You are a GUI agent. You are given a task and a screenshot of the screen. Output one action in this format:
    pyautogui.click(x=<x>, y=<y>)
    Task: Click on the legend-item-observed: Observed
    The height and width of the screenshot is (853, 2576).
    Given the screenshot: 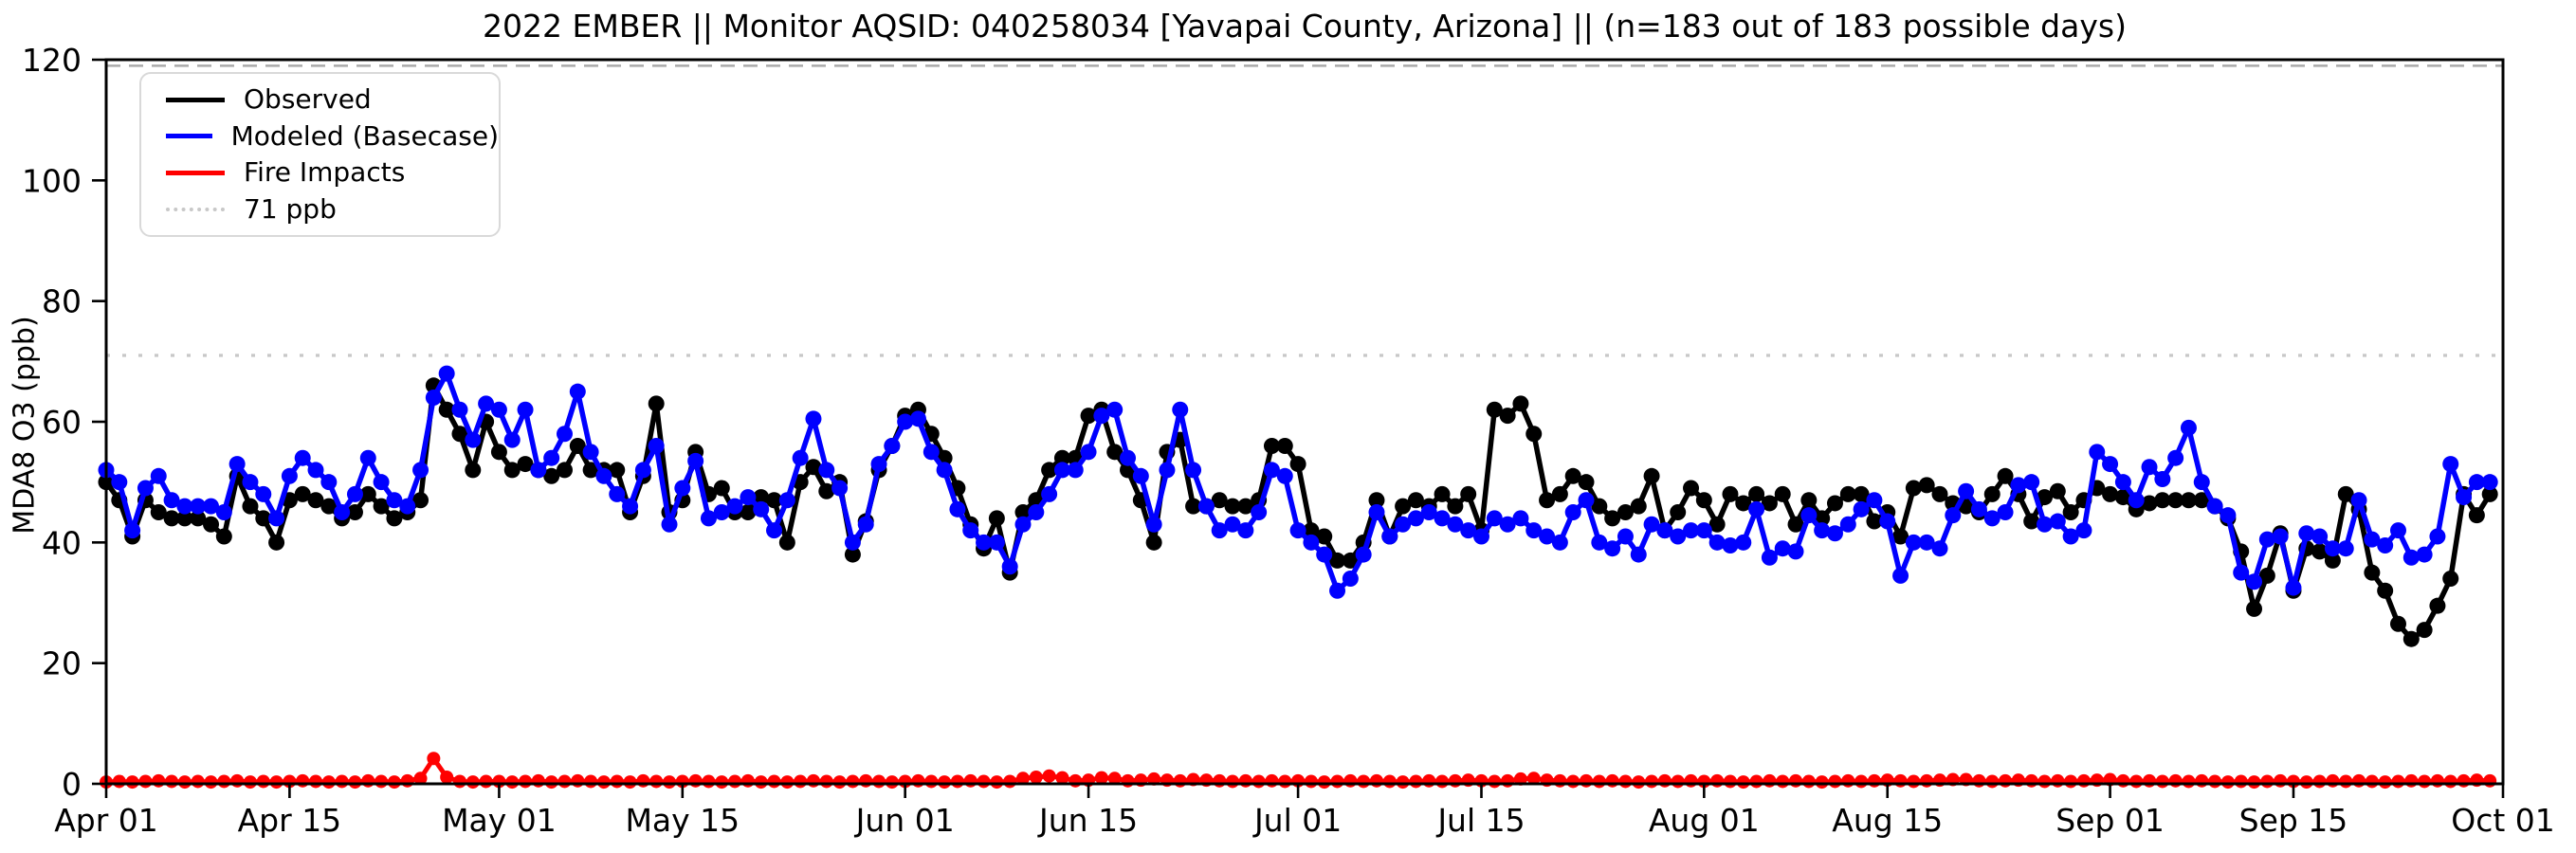 What is the action you would take?
    pyautogui.click(x=320, y=100)
    